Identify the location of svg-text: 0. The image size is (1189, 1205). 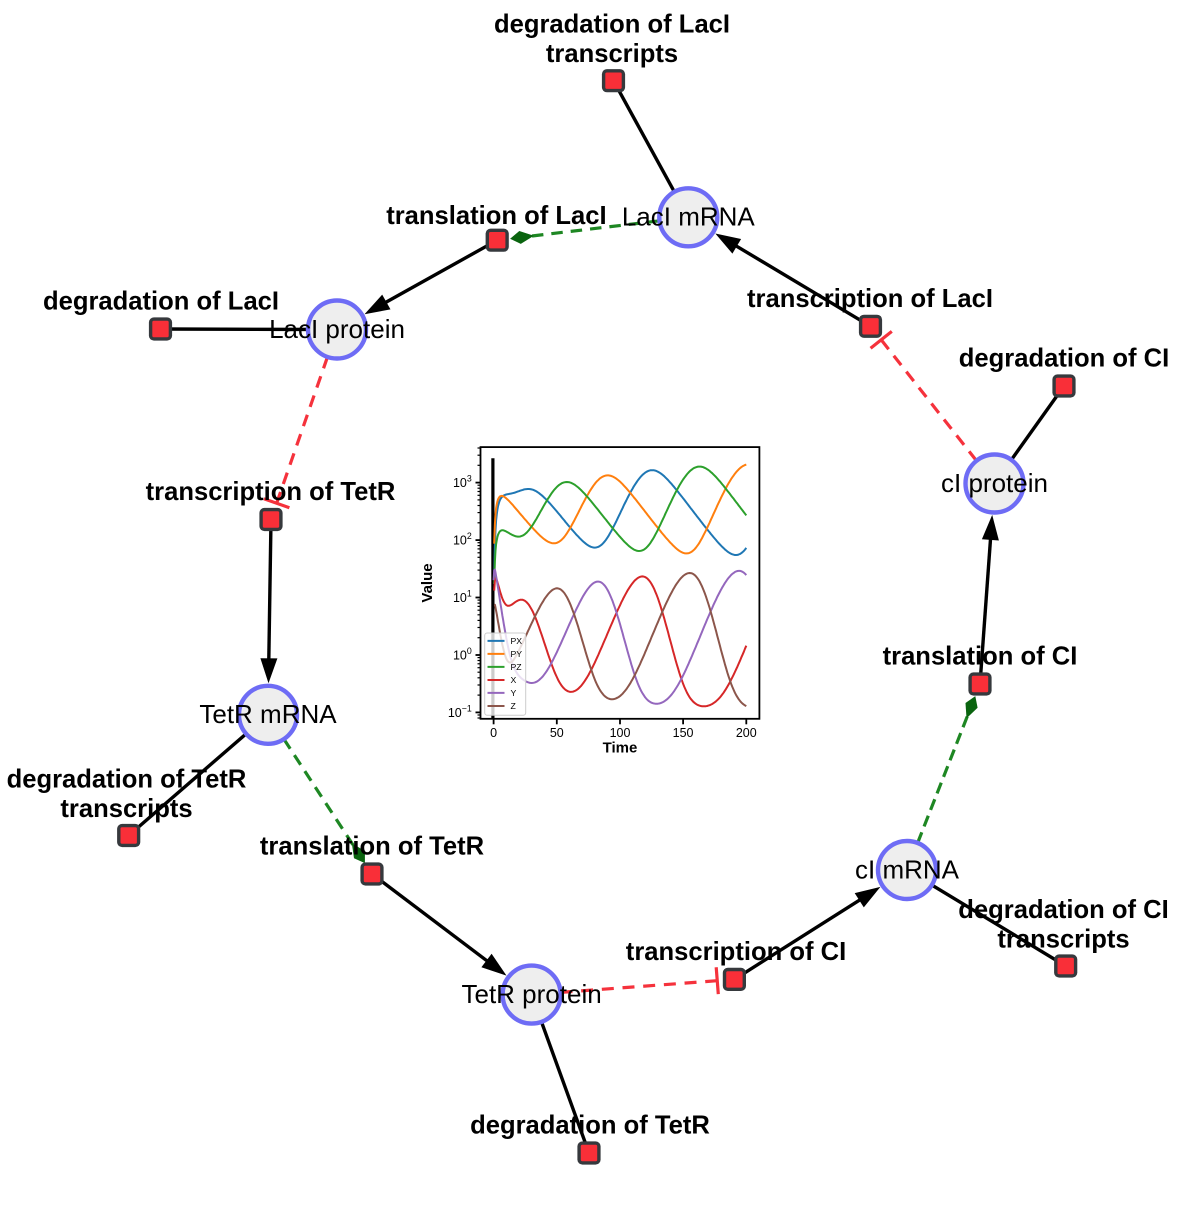
(493, 733).